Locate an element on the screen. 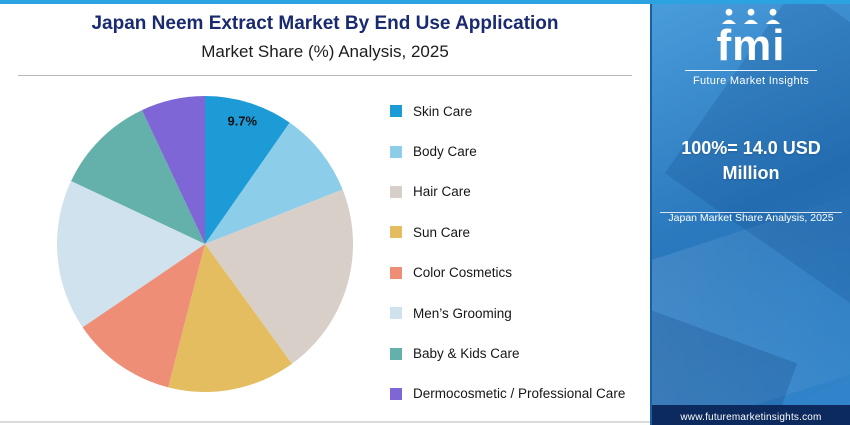  pie-slice-baby-kids-care is located at coordinates (138, 177).